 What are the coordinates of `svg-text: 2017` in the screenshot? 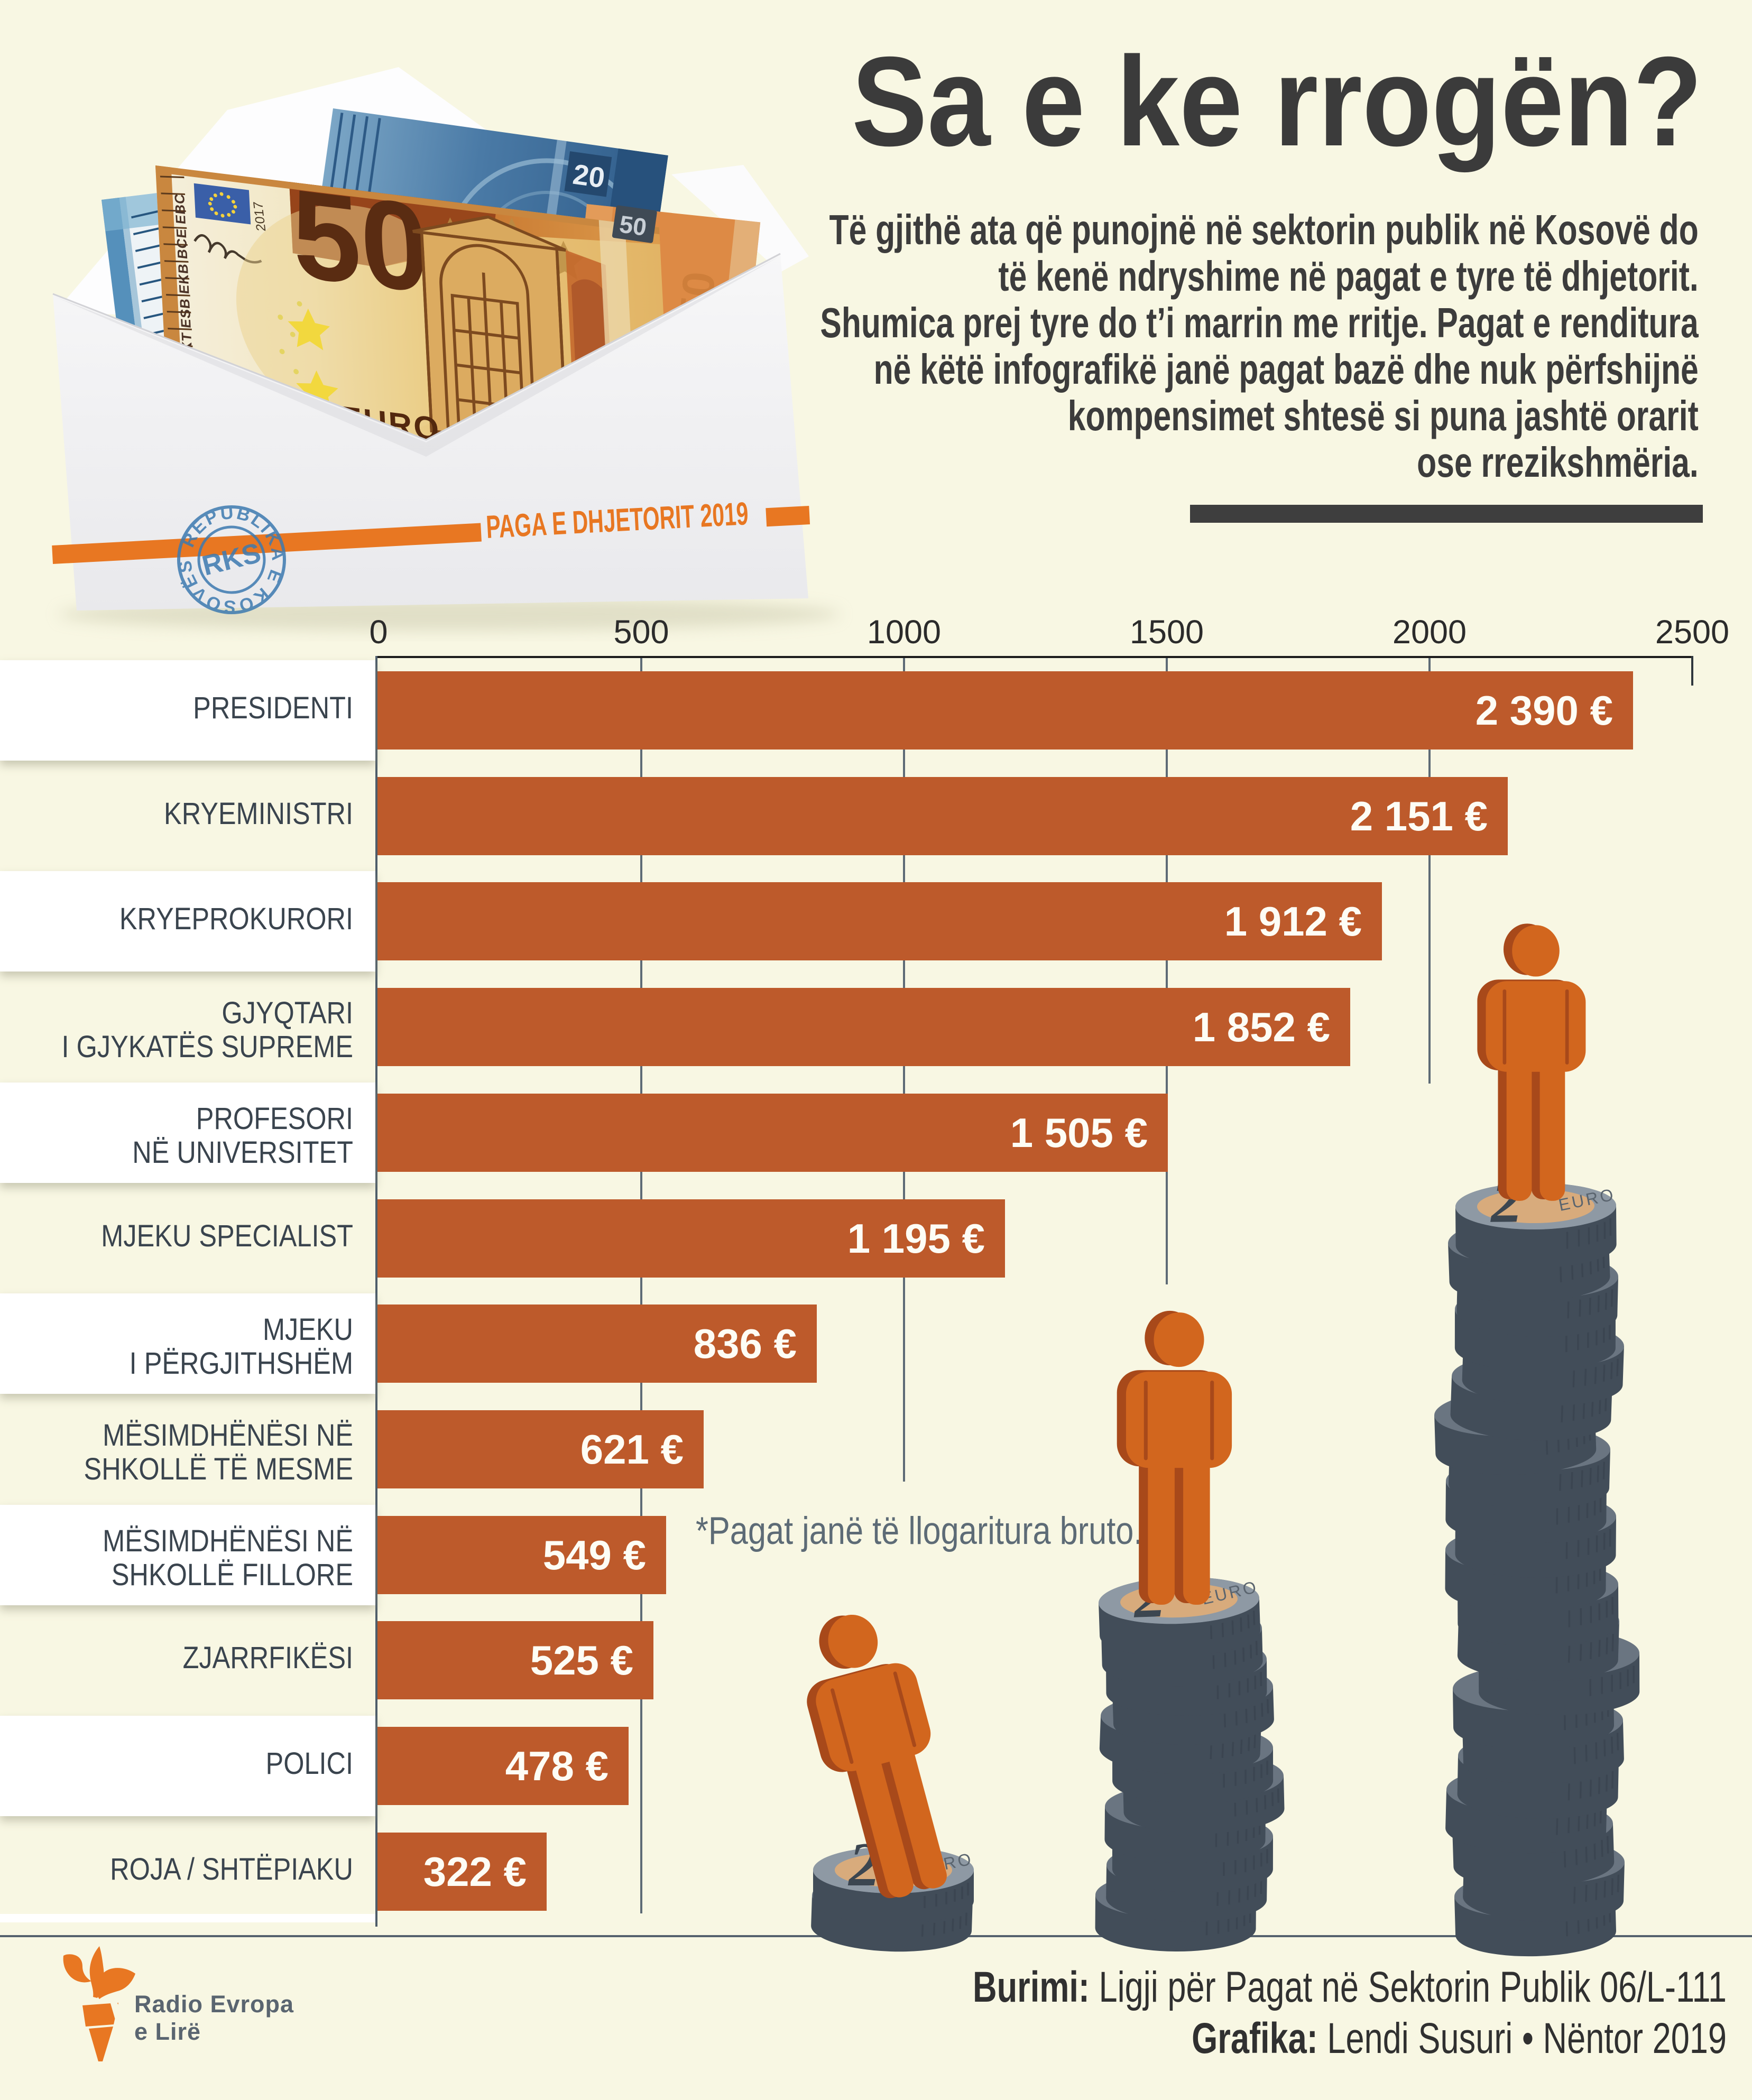 It's located at (260, 216).